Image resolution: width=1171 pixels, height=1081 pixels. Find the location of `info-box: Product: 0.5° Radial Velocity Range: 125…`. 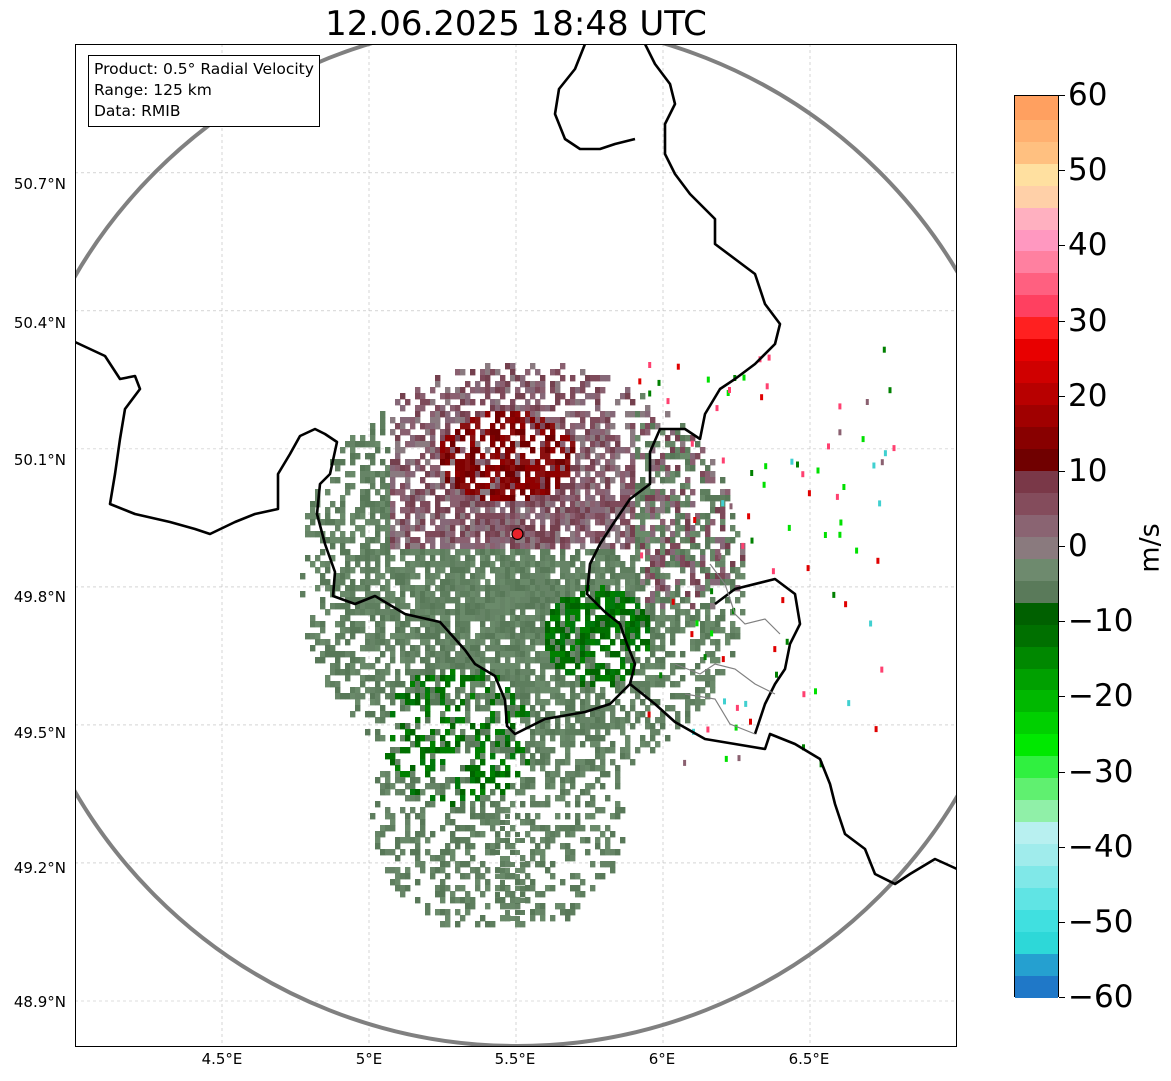

info-box: Product: 0.5° Radial Velocity Range: 125… is located at coordinates (204, 91).